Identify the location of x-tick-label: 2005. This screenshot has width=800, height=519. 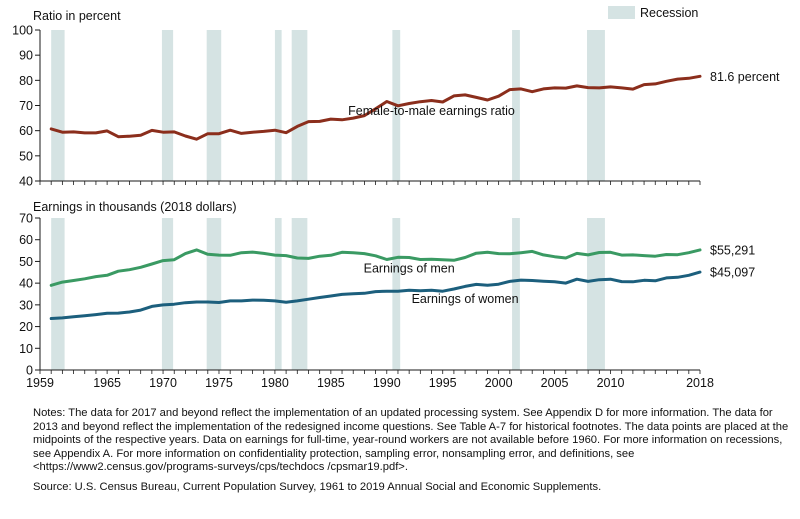
(555, 383).